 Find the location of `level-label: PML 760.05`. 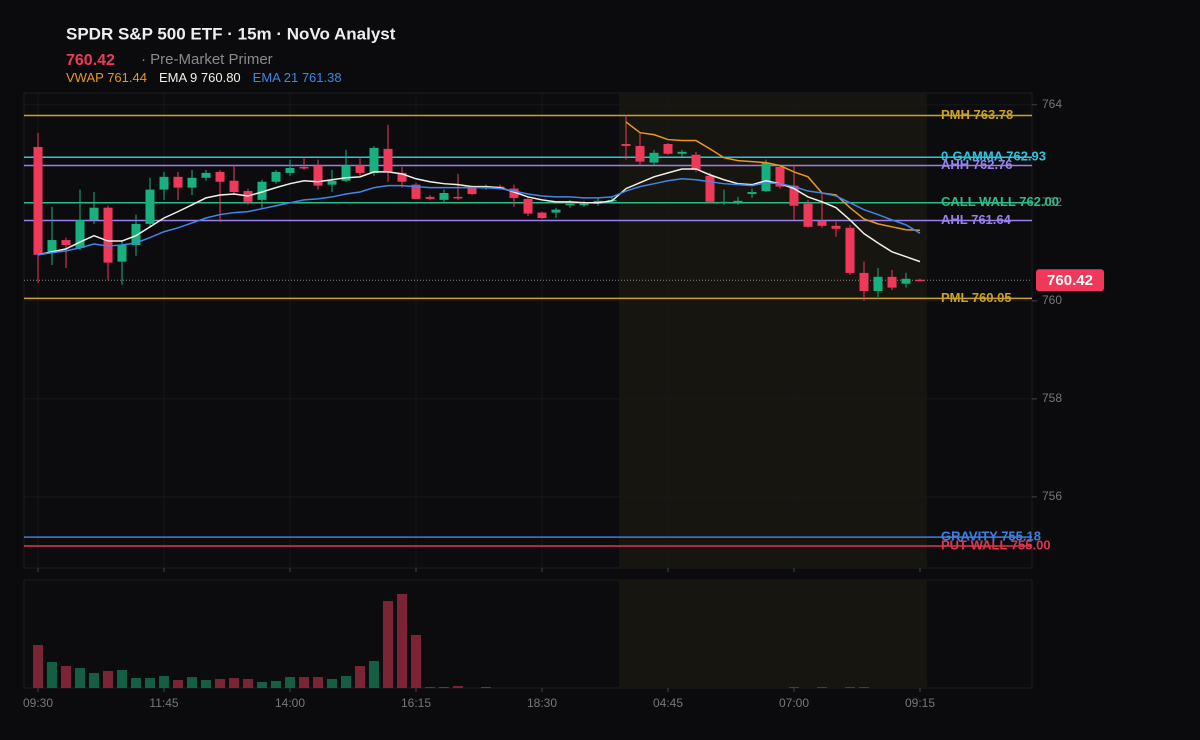

level-label: PML 760.05 is located at coordinates (976, 297).